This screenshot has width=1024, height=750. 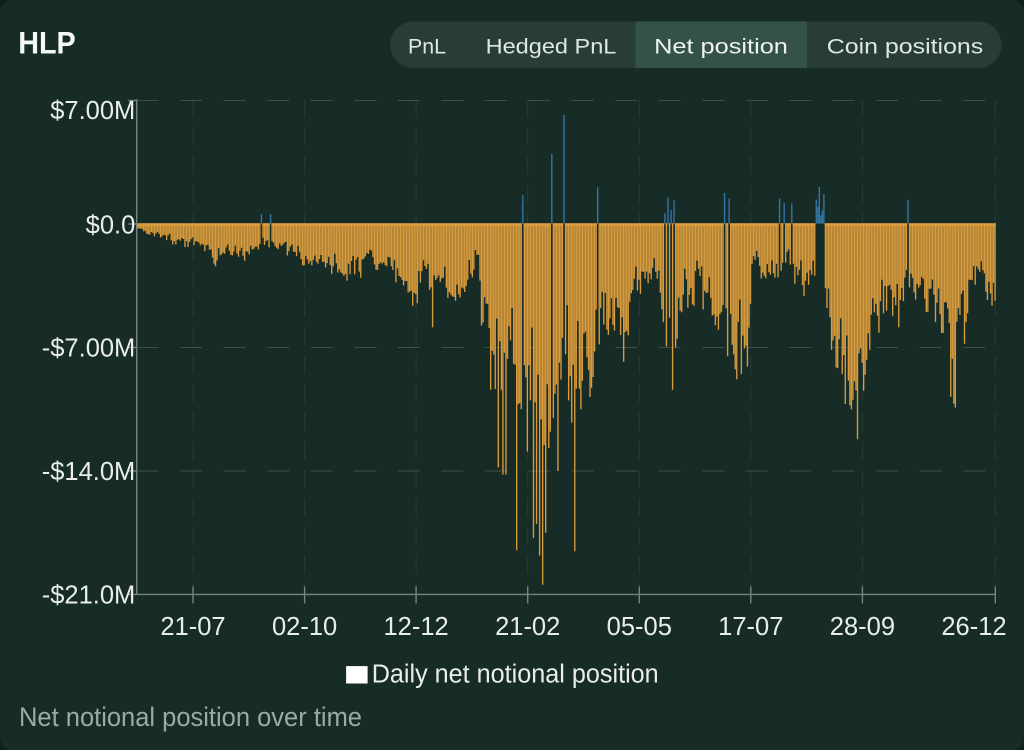 I want to click on svg-text: PnL, so click(x=427, y=46).